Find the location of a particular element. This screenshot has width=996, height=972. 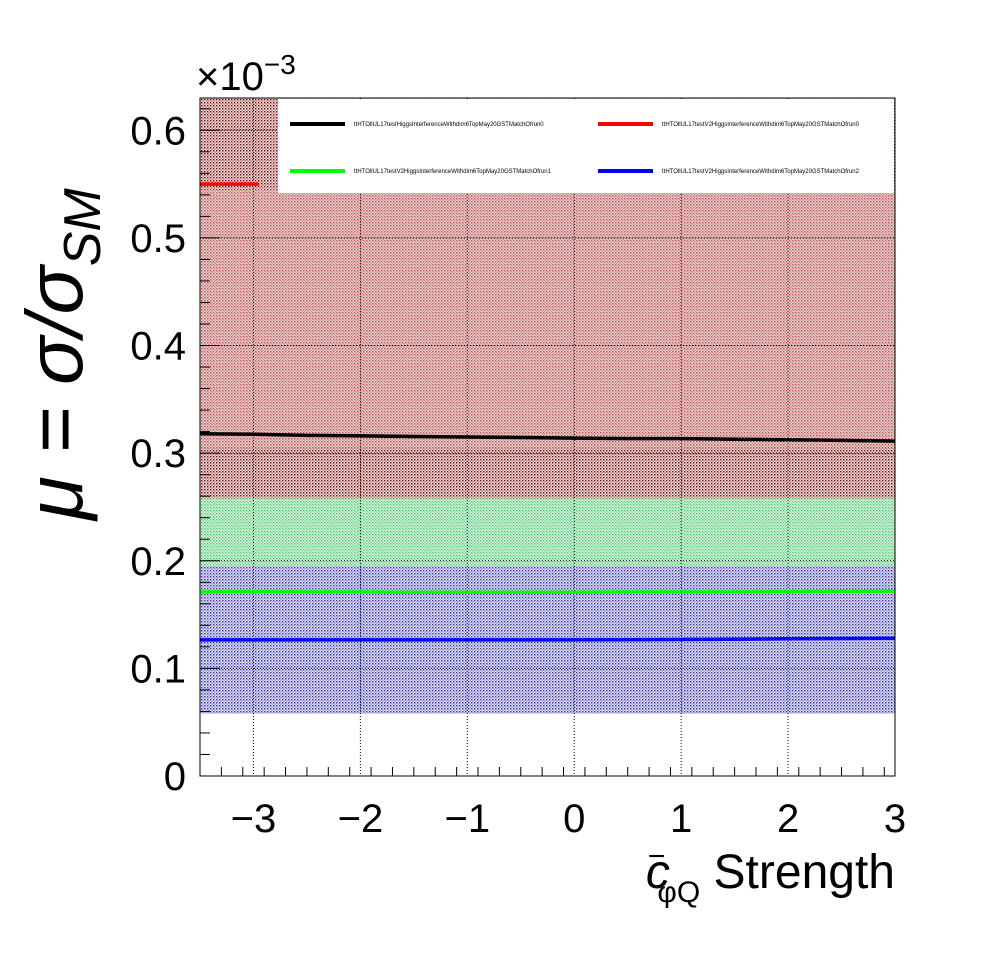

x-tick-label: −1 is located at coordinates (468, 819).